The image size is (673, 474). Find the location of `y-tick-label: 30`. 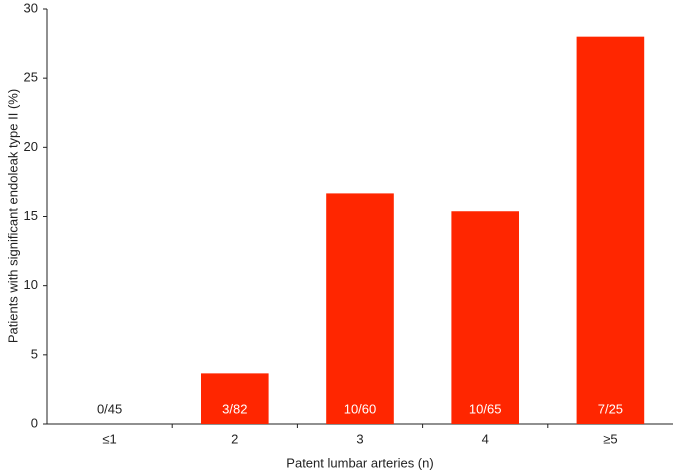

y-tick-label: 30 is located at coordinates (31, 7).